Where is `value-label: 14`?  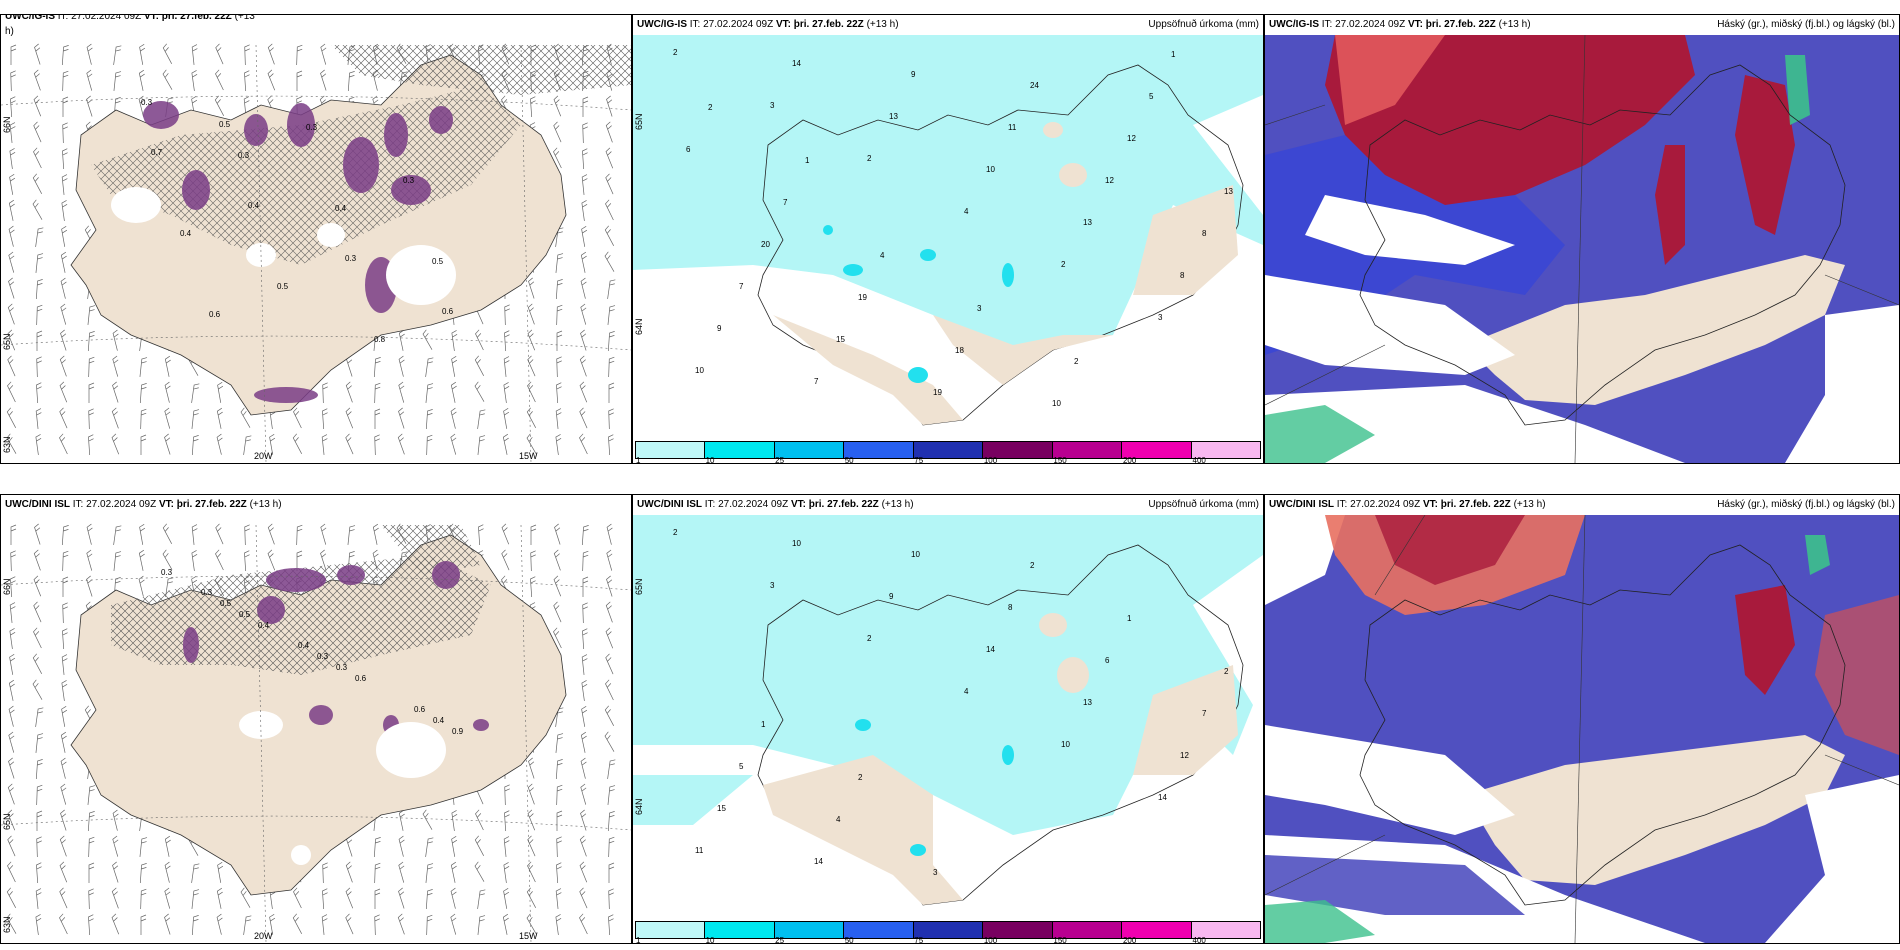
value-label: 14 is located at coordinates (1162, 797).